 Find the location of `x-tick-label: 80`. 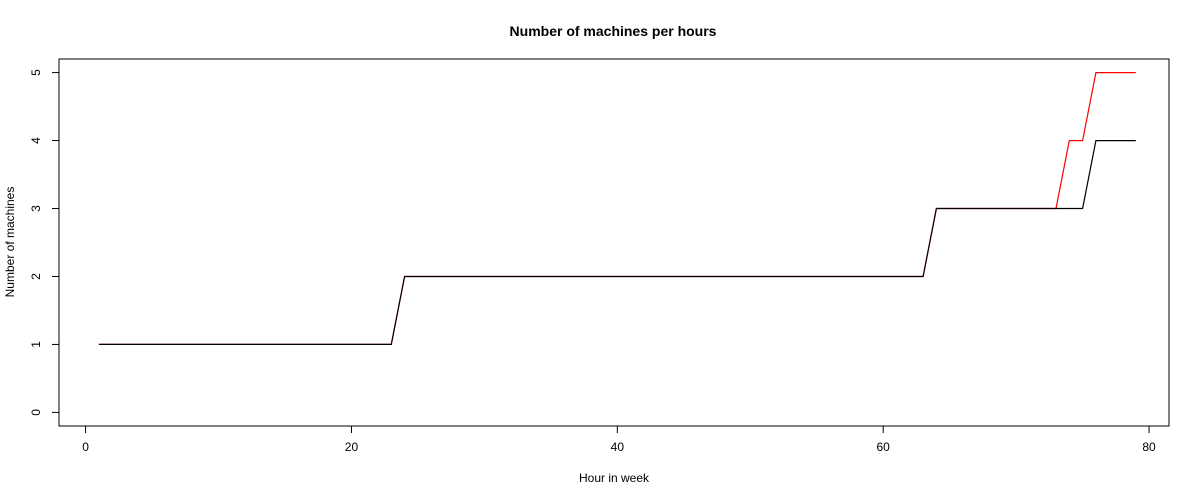

x-tick-label: 80 is located at coordinates (1149, 447).